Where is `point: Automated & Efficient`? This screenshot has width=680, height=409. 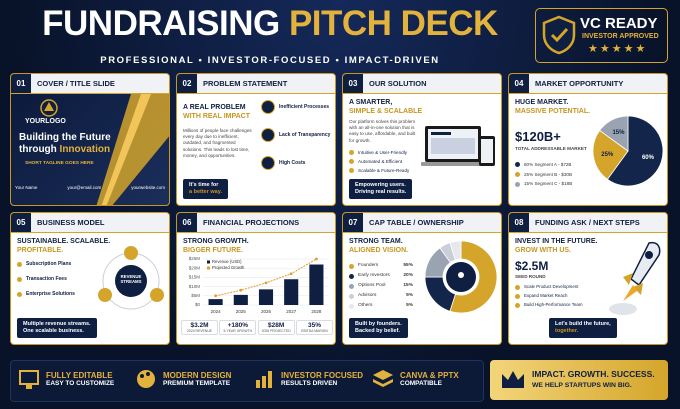
point: Automated & Efficient is located at coordinates (380, 162).